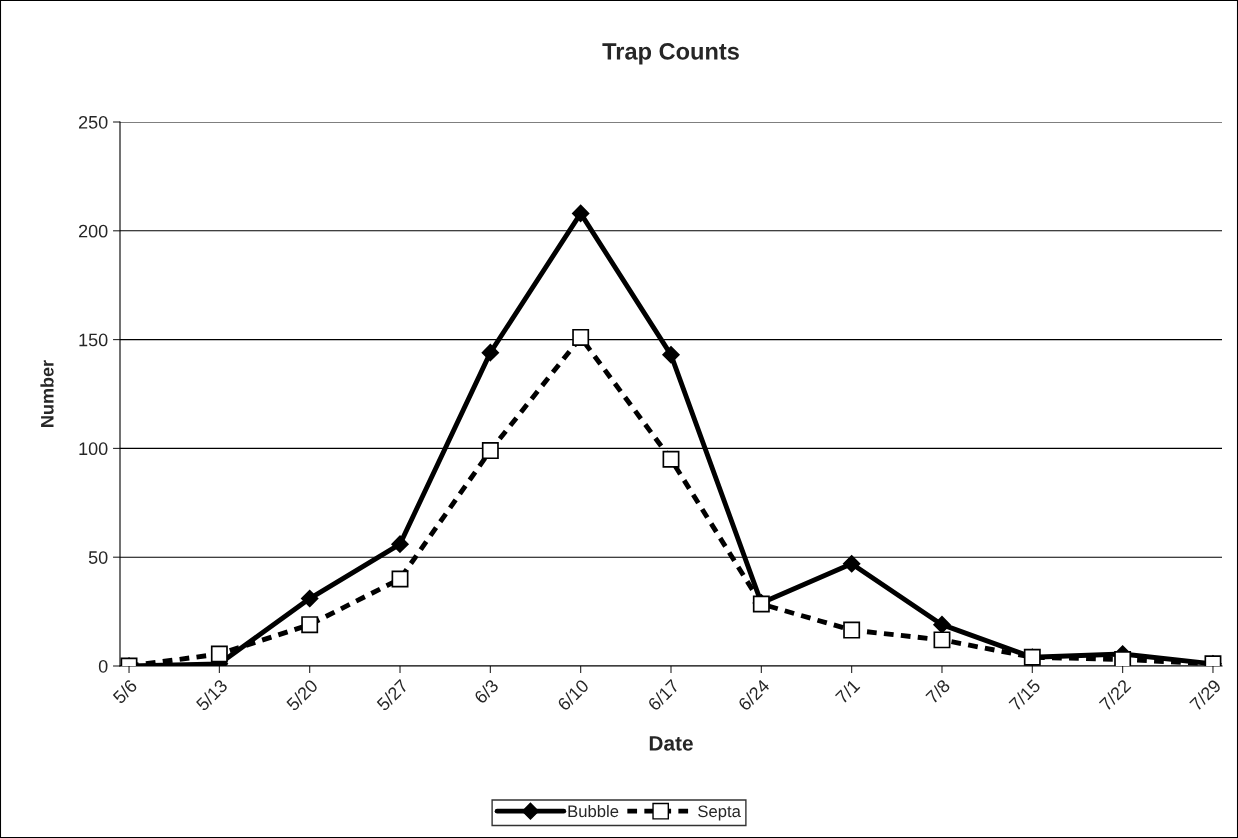 Image resolution: width=1238 pixels, height=838 pixels. I want to click on legend-label: Septa, so click(719, 813).